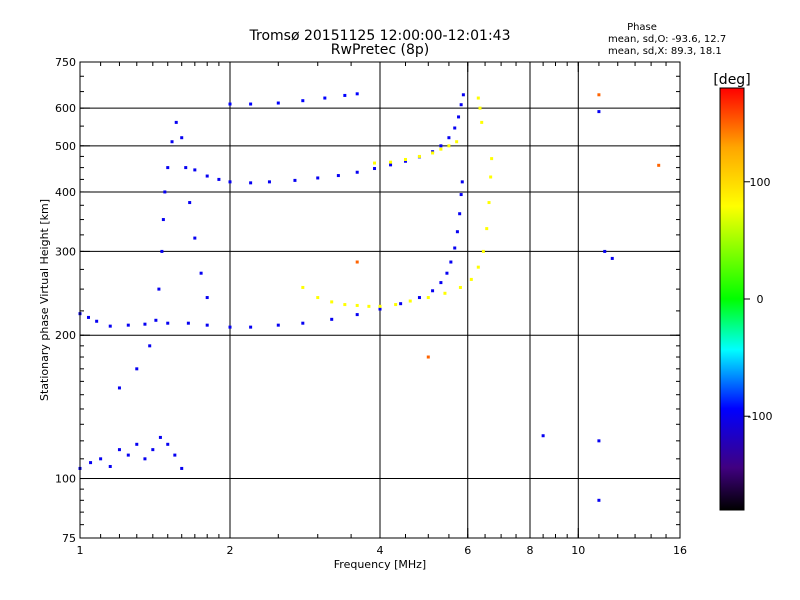 This screenshot has width=800, height=600. What do you see at coordinates (380, 50) in the screenshot?
I see `chart-subtitle: RwPretec (8p)` at bounding box center [380, 50].